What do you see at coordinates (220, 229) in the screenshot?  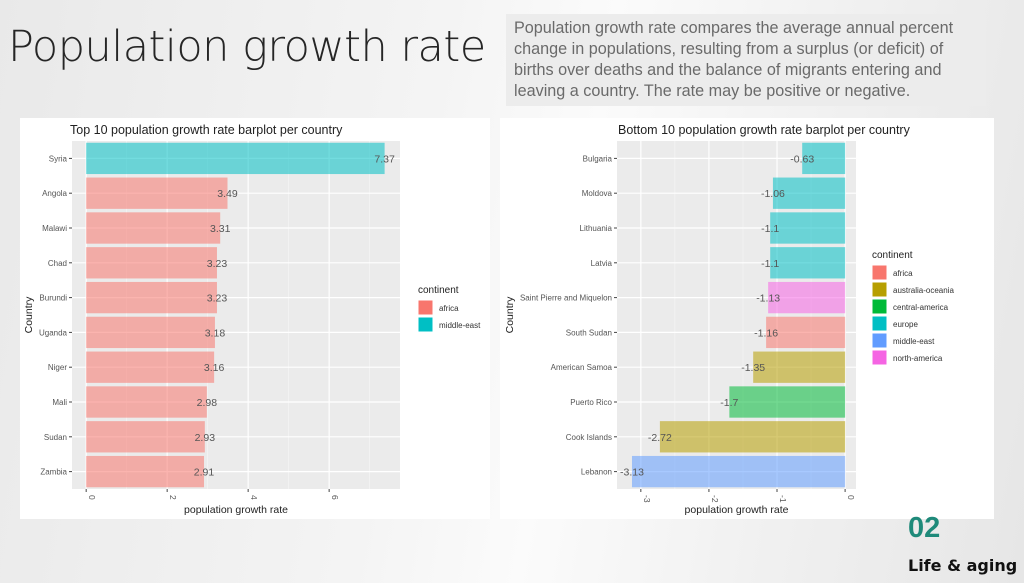 I see `data-label: 3.31` at bounding box center [220, 229].